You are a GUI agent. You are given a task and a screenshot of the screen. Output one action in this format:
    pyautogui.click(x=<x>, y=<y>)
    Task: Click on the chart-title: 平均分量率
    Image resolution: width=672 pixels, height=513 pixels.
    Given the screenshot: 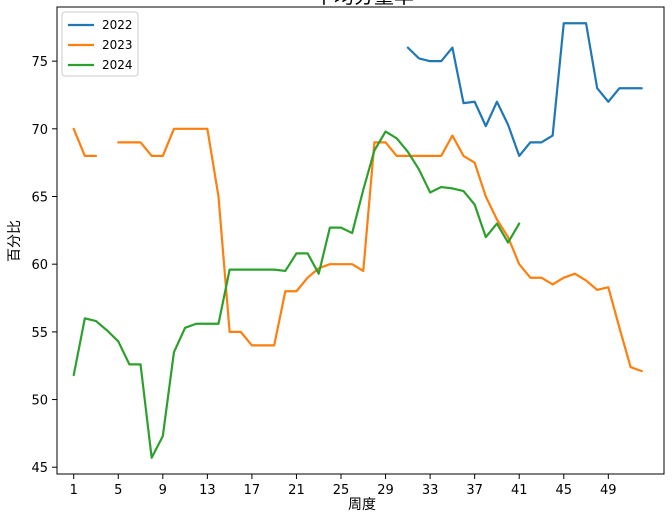 What is the action you would take?
    pyautogui.click(x=364, y=4)
    